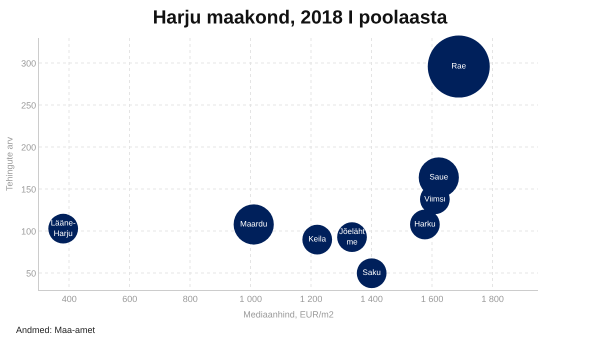 The width and height of the screenshot is (600, 338). What do you see at coordinates (432, 299) in the screenshot?
I see `x-tick-label: 1 600` at bounding box center [432, 299].